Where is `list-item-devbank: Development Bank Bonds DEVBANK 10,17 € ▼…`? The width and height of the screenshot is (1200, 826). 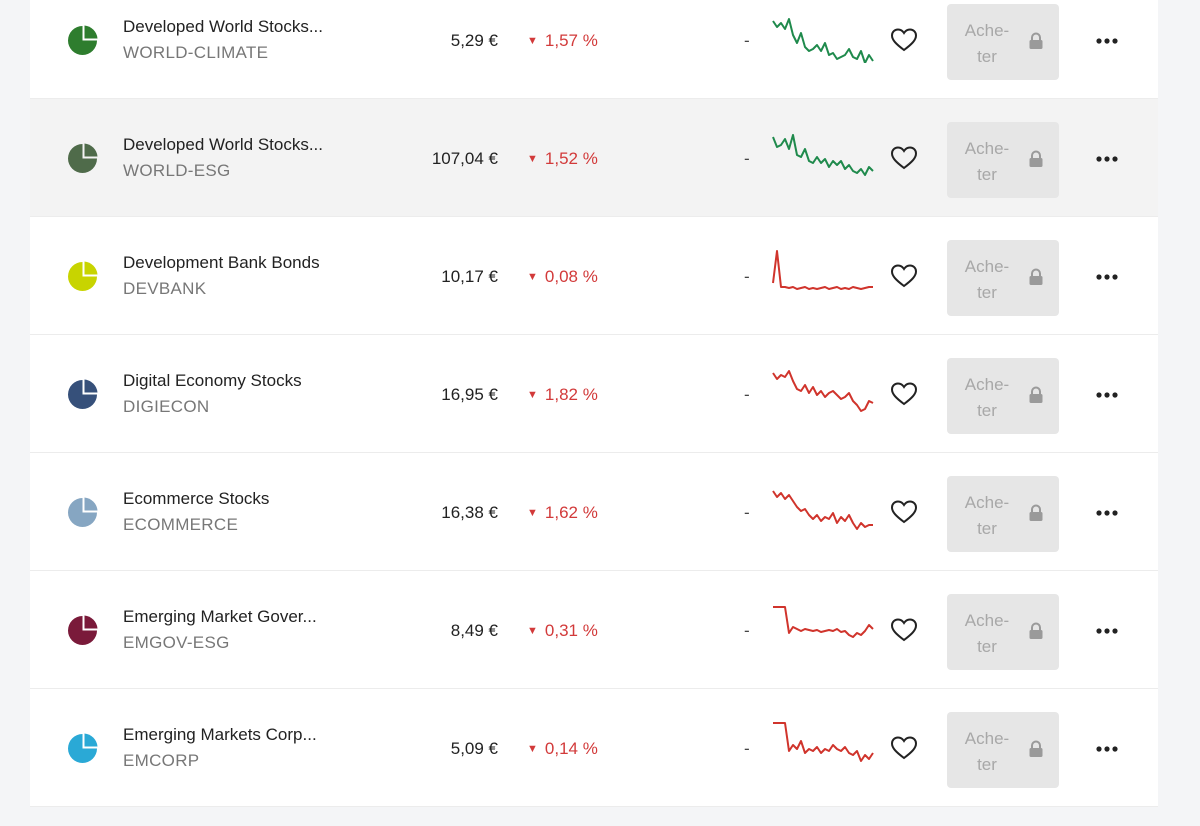
list-item-devbank: Development Bank Bonds DEVBANK 10,17 € ▼… is located at coordinates (594, 276).